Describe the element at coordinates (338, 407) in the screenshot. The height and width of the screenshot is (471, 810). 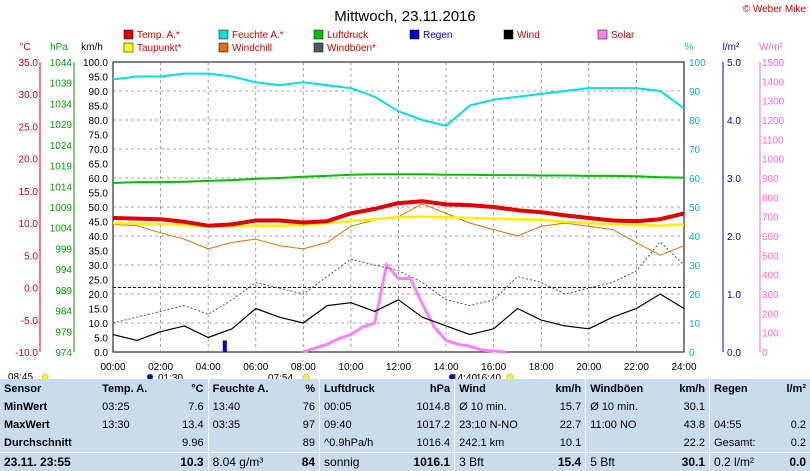
I see `table-cell: 00:05` at that location.